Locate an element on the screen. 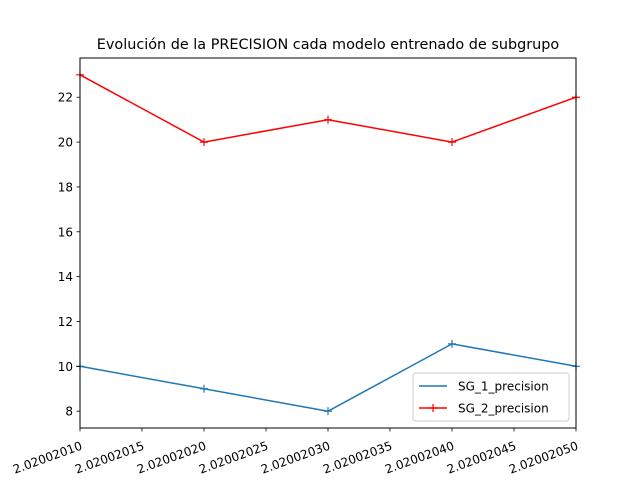  y-tick-label: 22 is located at coordinates (65, 98).